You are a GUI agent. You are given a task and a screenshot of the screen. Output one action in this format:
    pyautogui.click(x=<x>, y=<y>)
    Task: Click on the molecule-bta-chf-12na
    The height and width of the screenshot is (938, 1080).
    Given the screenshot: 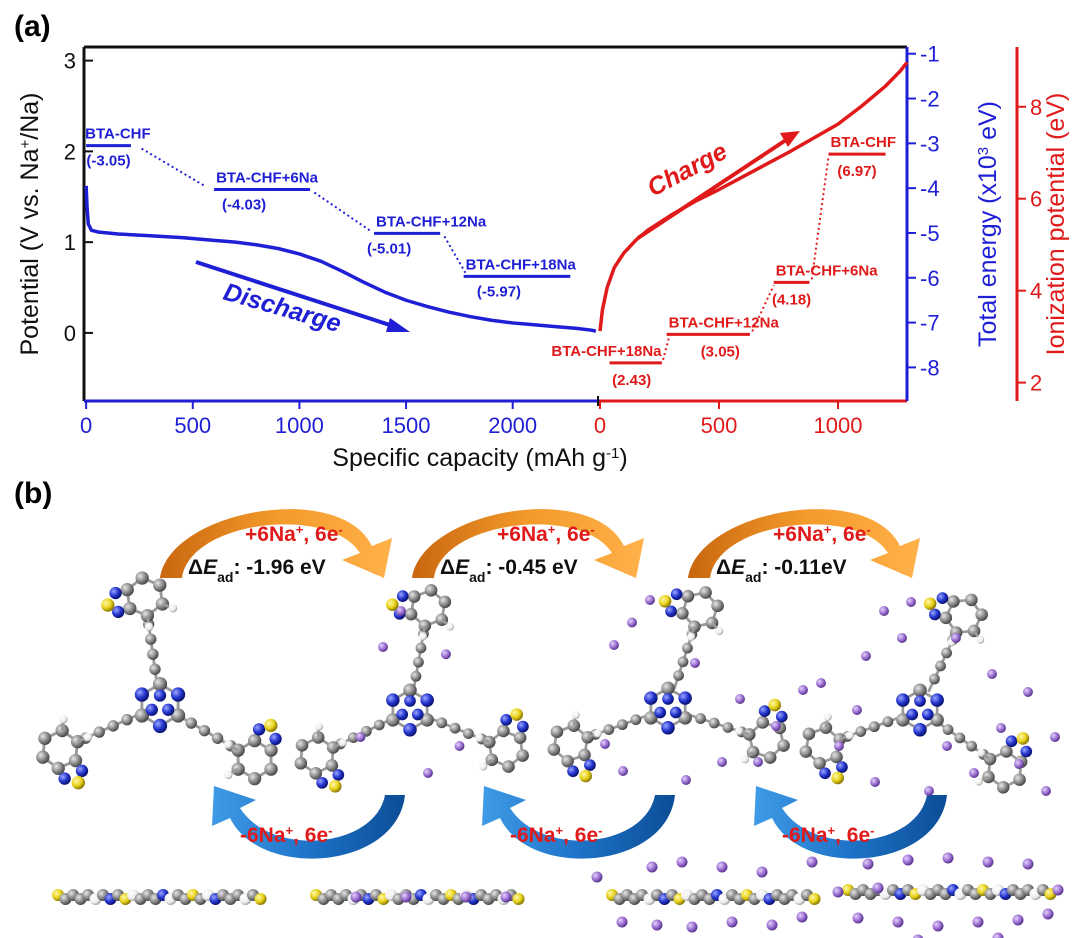 What is the action you would take?
    pyautogui.click(x=677, y=685)
    